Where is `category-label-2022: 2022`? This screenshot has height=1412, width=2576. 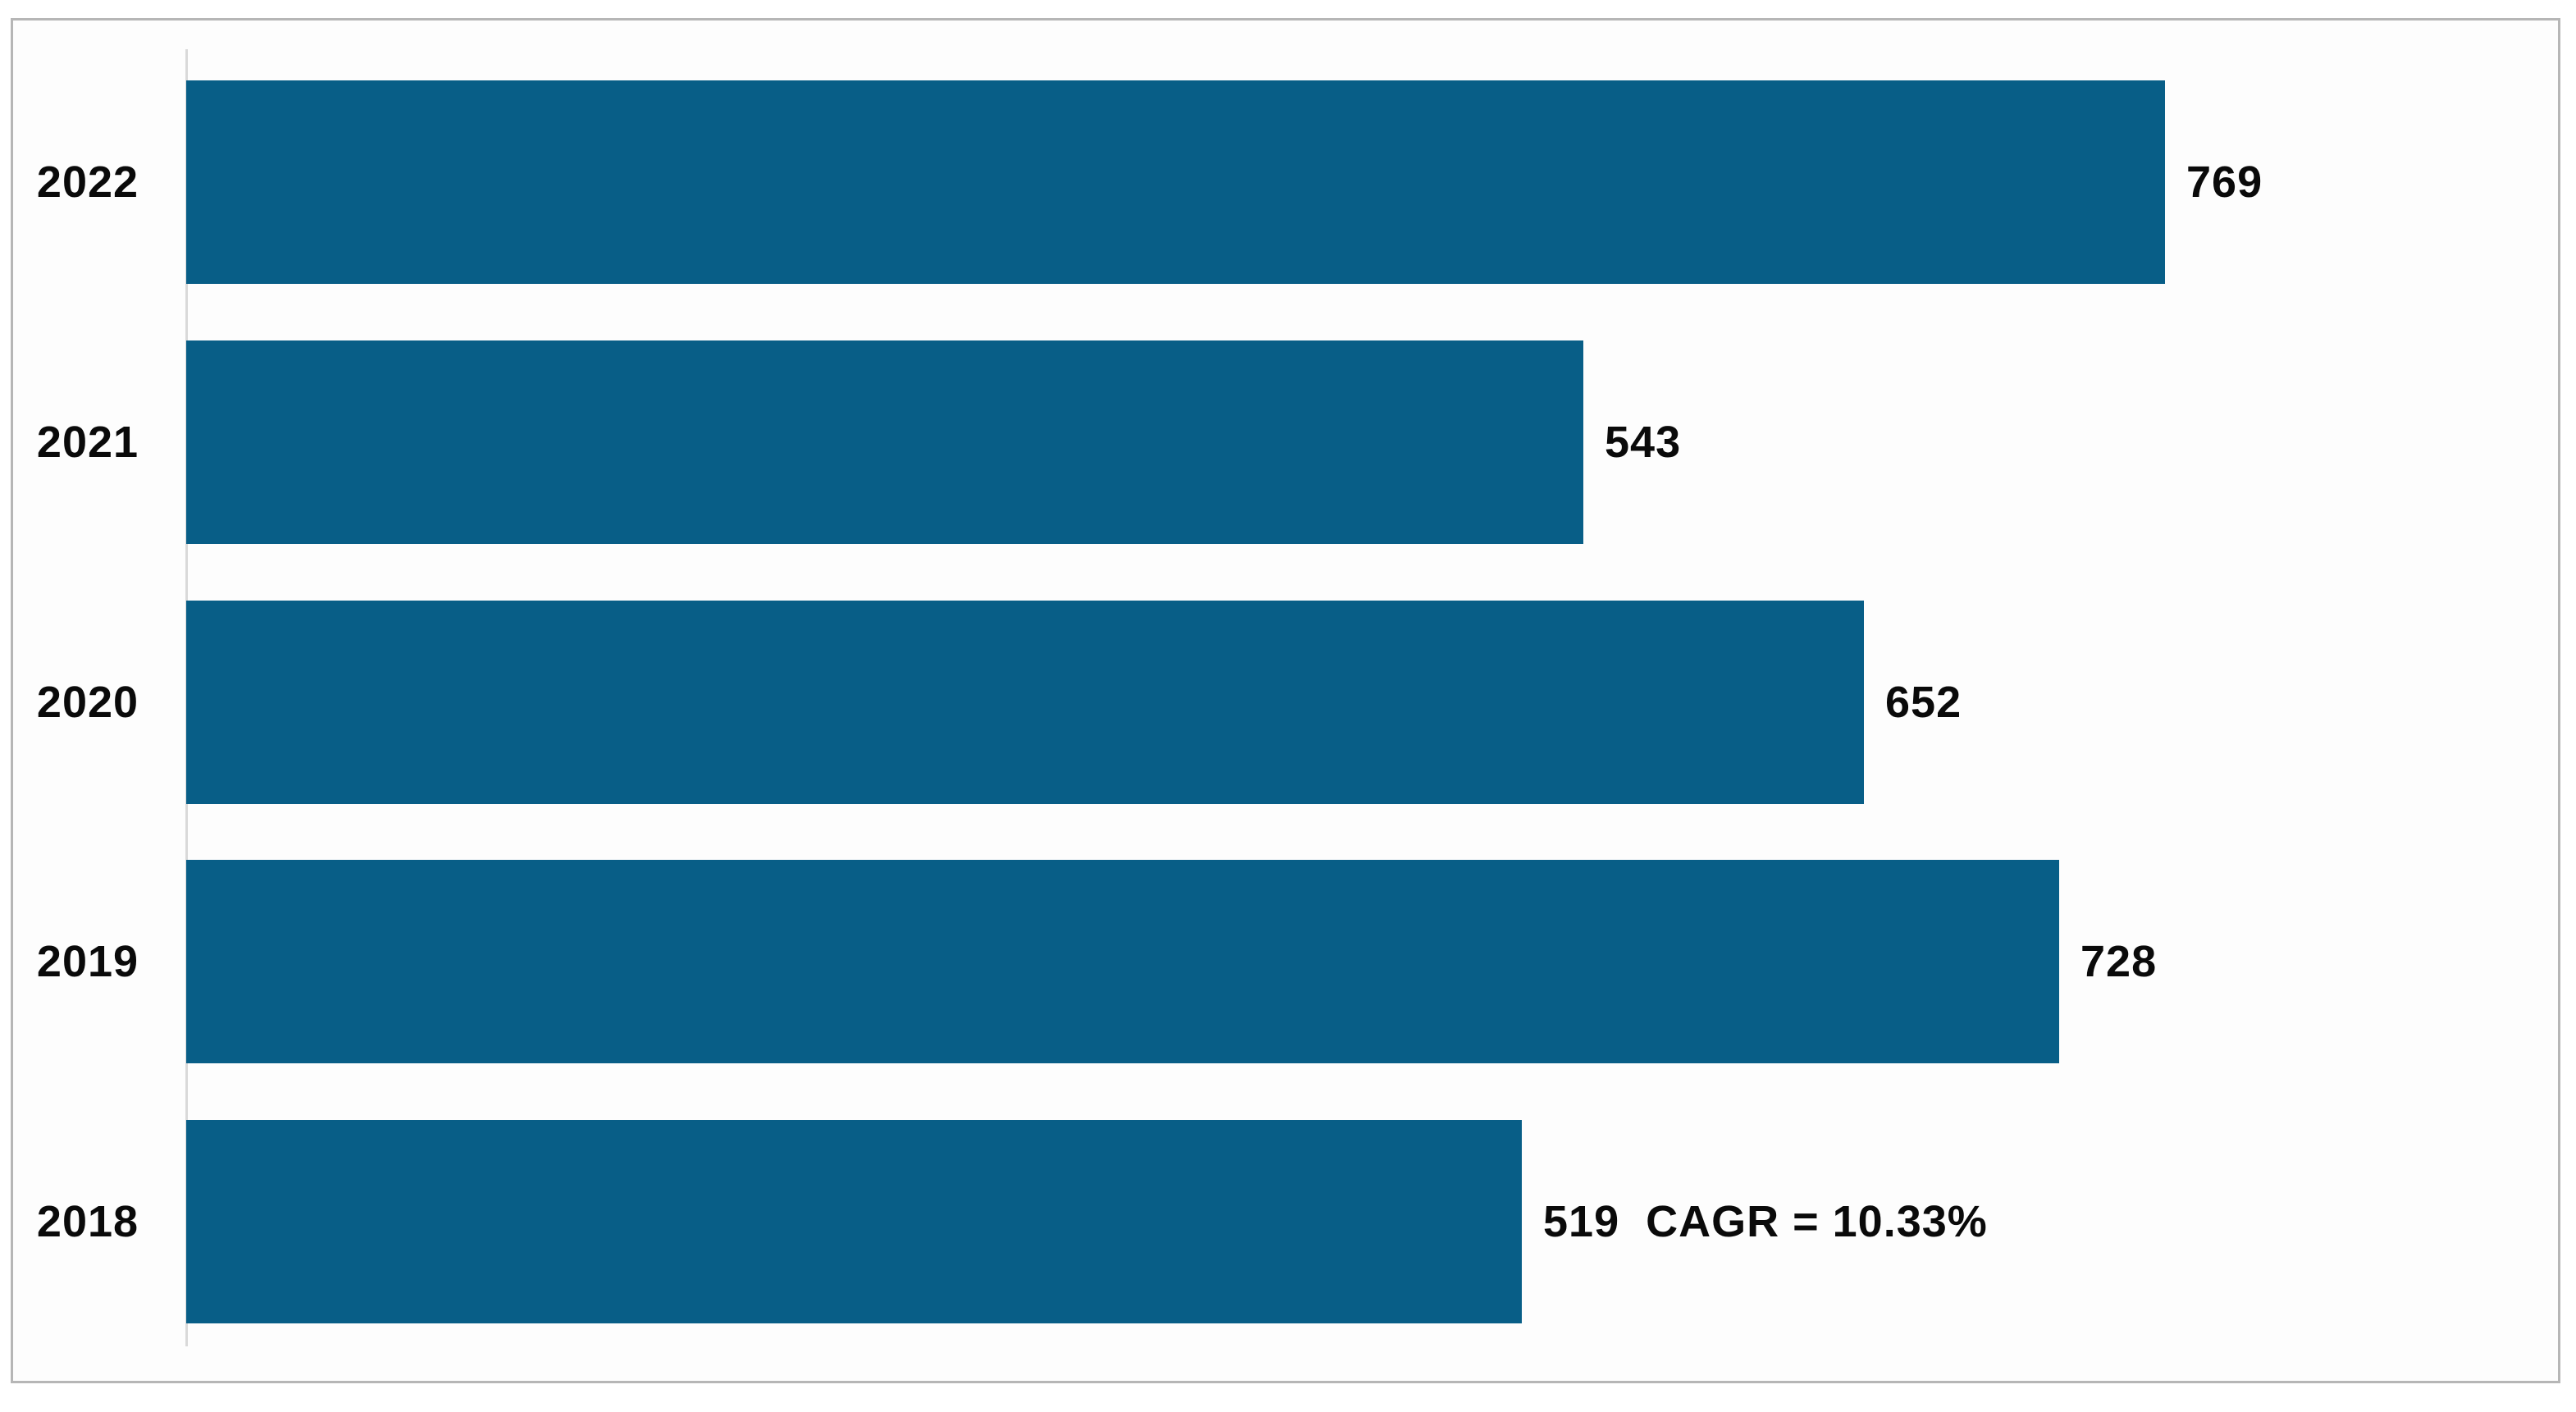 category-label-2022: 2022 is located at coordinates (87, 182).